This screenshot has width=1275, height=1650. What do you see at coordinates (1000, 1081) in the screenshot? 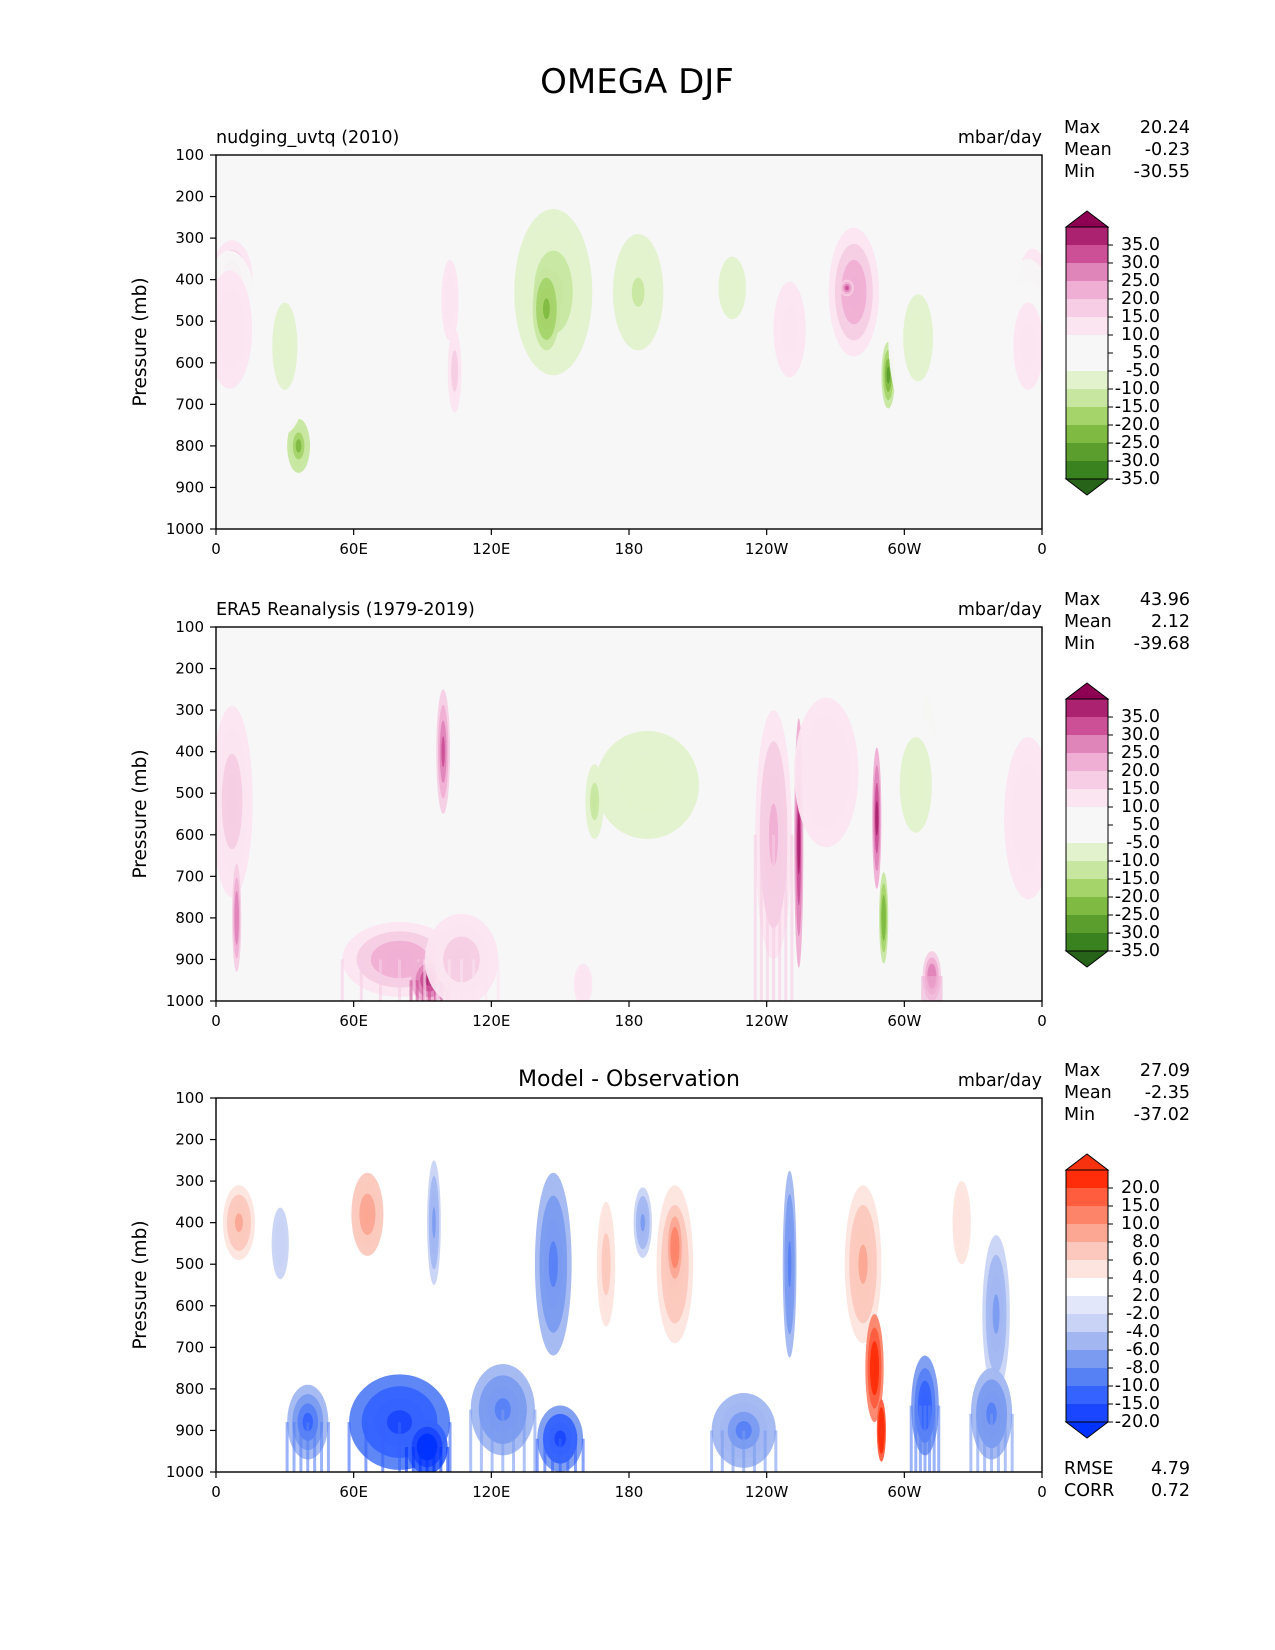
I see `panel-units: mbar/day` at bounding box center [1000, 1081].